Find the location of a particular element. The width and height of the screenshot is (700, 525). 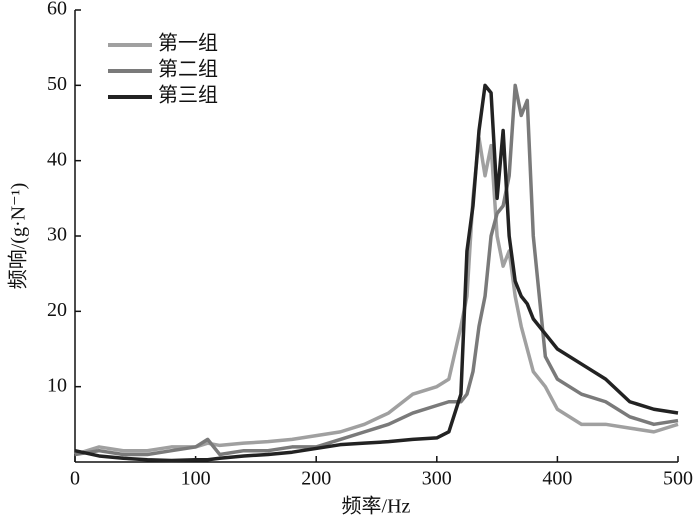

y-tick-label: 20 is located at coordinates (57, 310).